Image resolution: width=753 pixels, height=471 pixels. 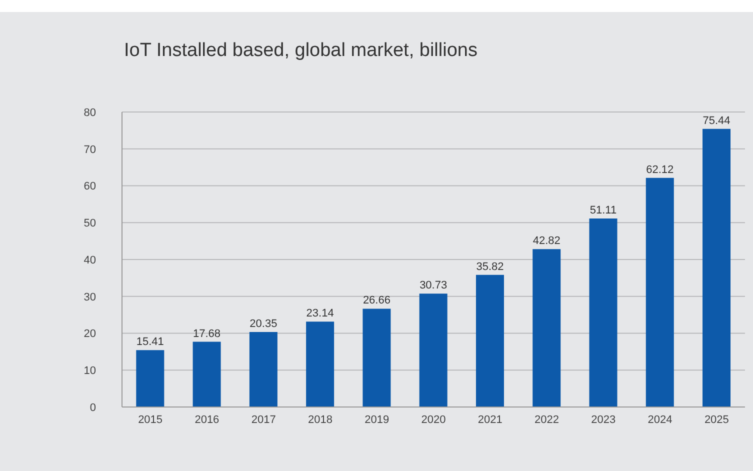 I want to click on y-tick-label: 70, so click(x=90, y=150).